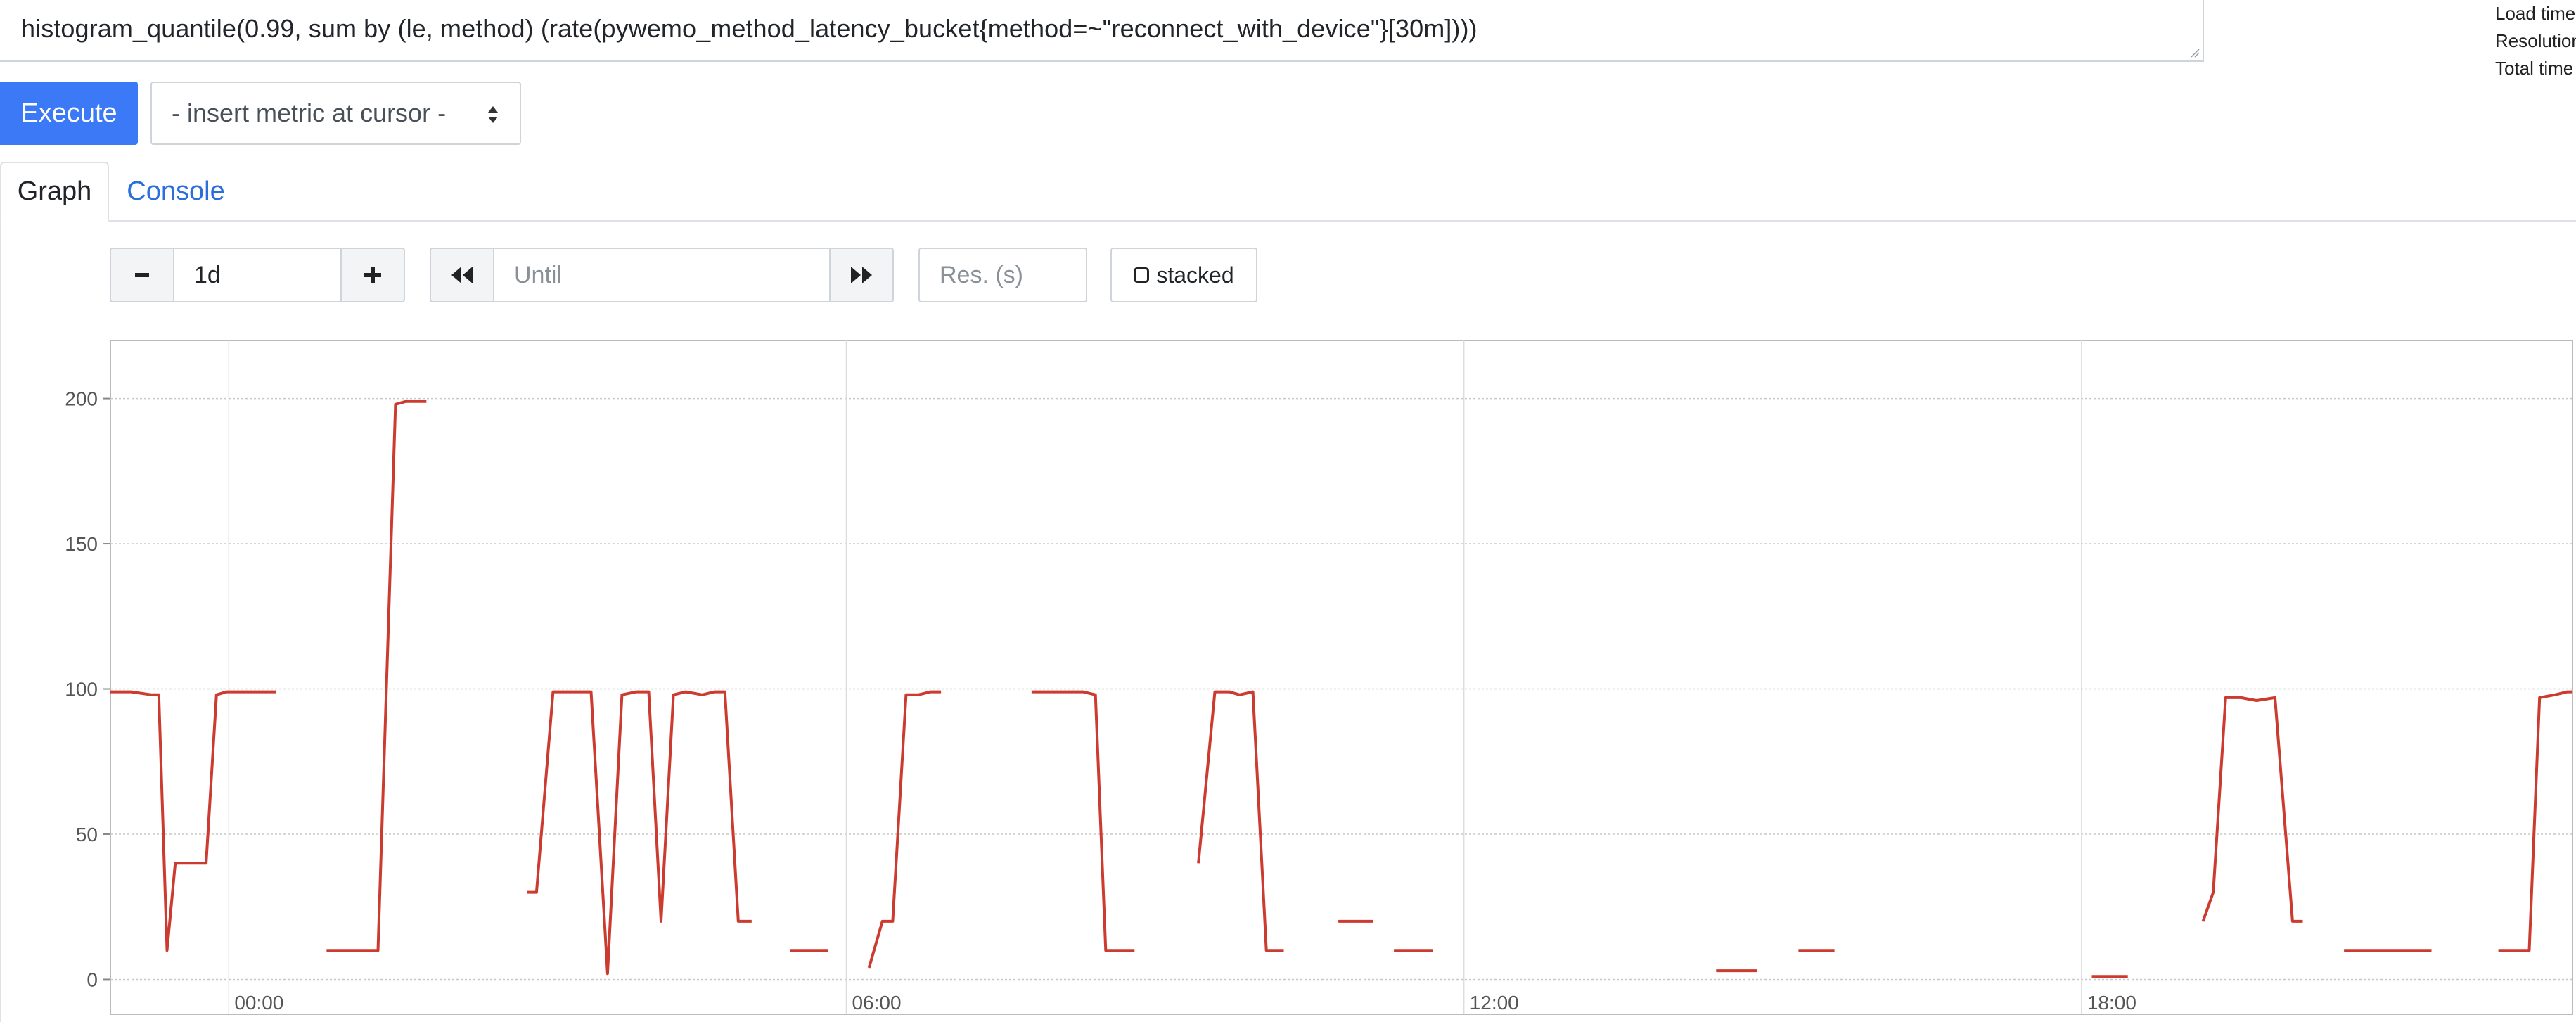 The image size is (2576, 1022). What do you see at coordinates (92, 979) in the screenshot?
I see `y-tick-label: 0` at bounding box center [92, 979].